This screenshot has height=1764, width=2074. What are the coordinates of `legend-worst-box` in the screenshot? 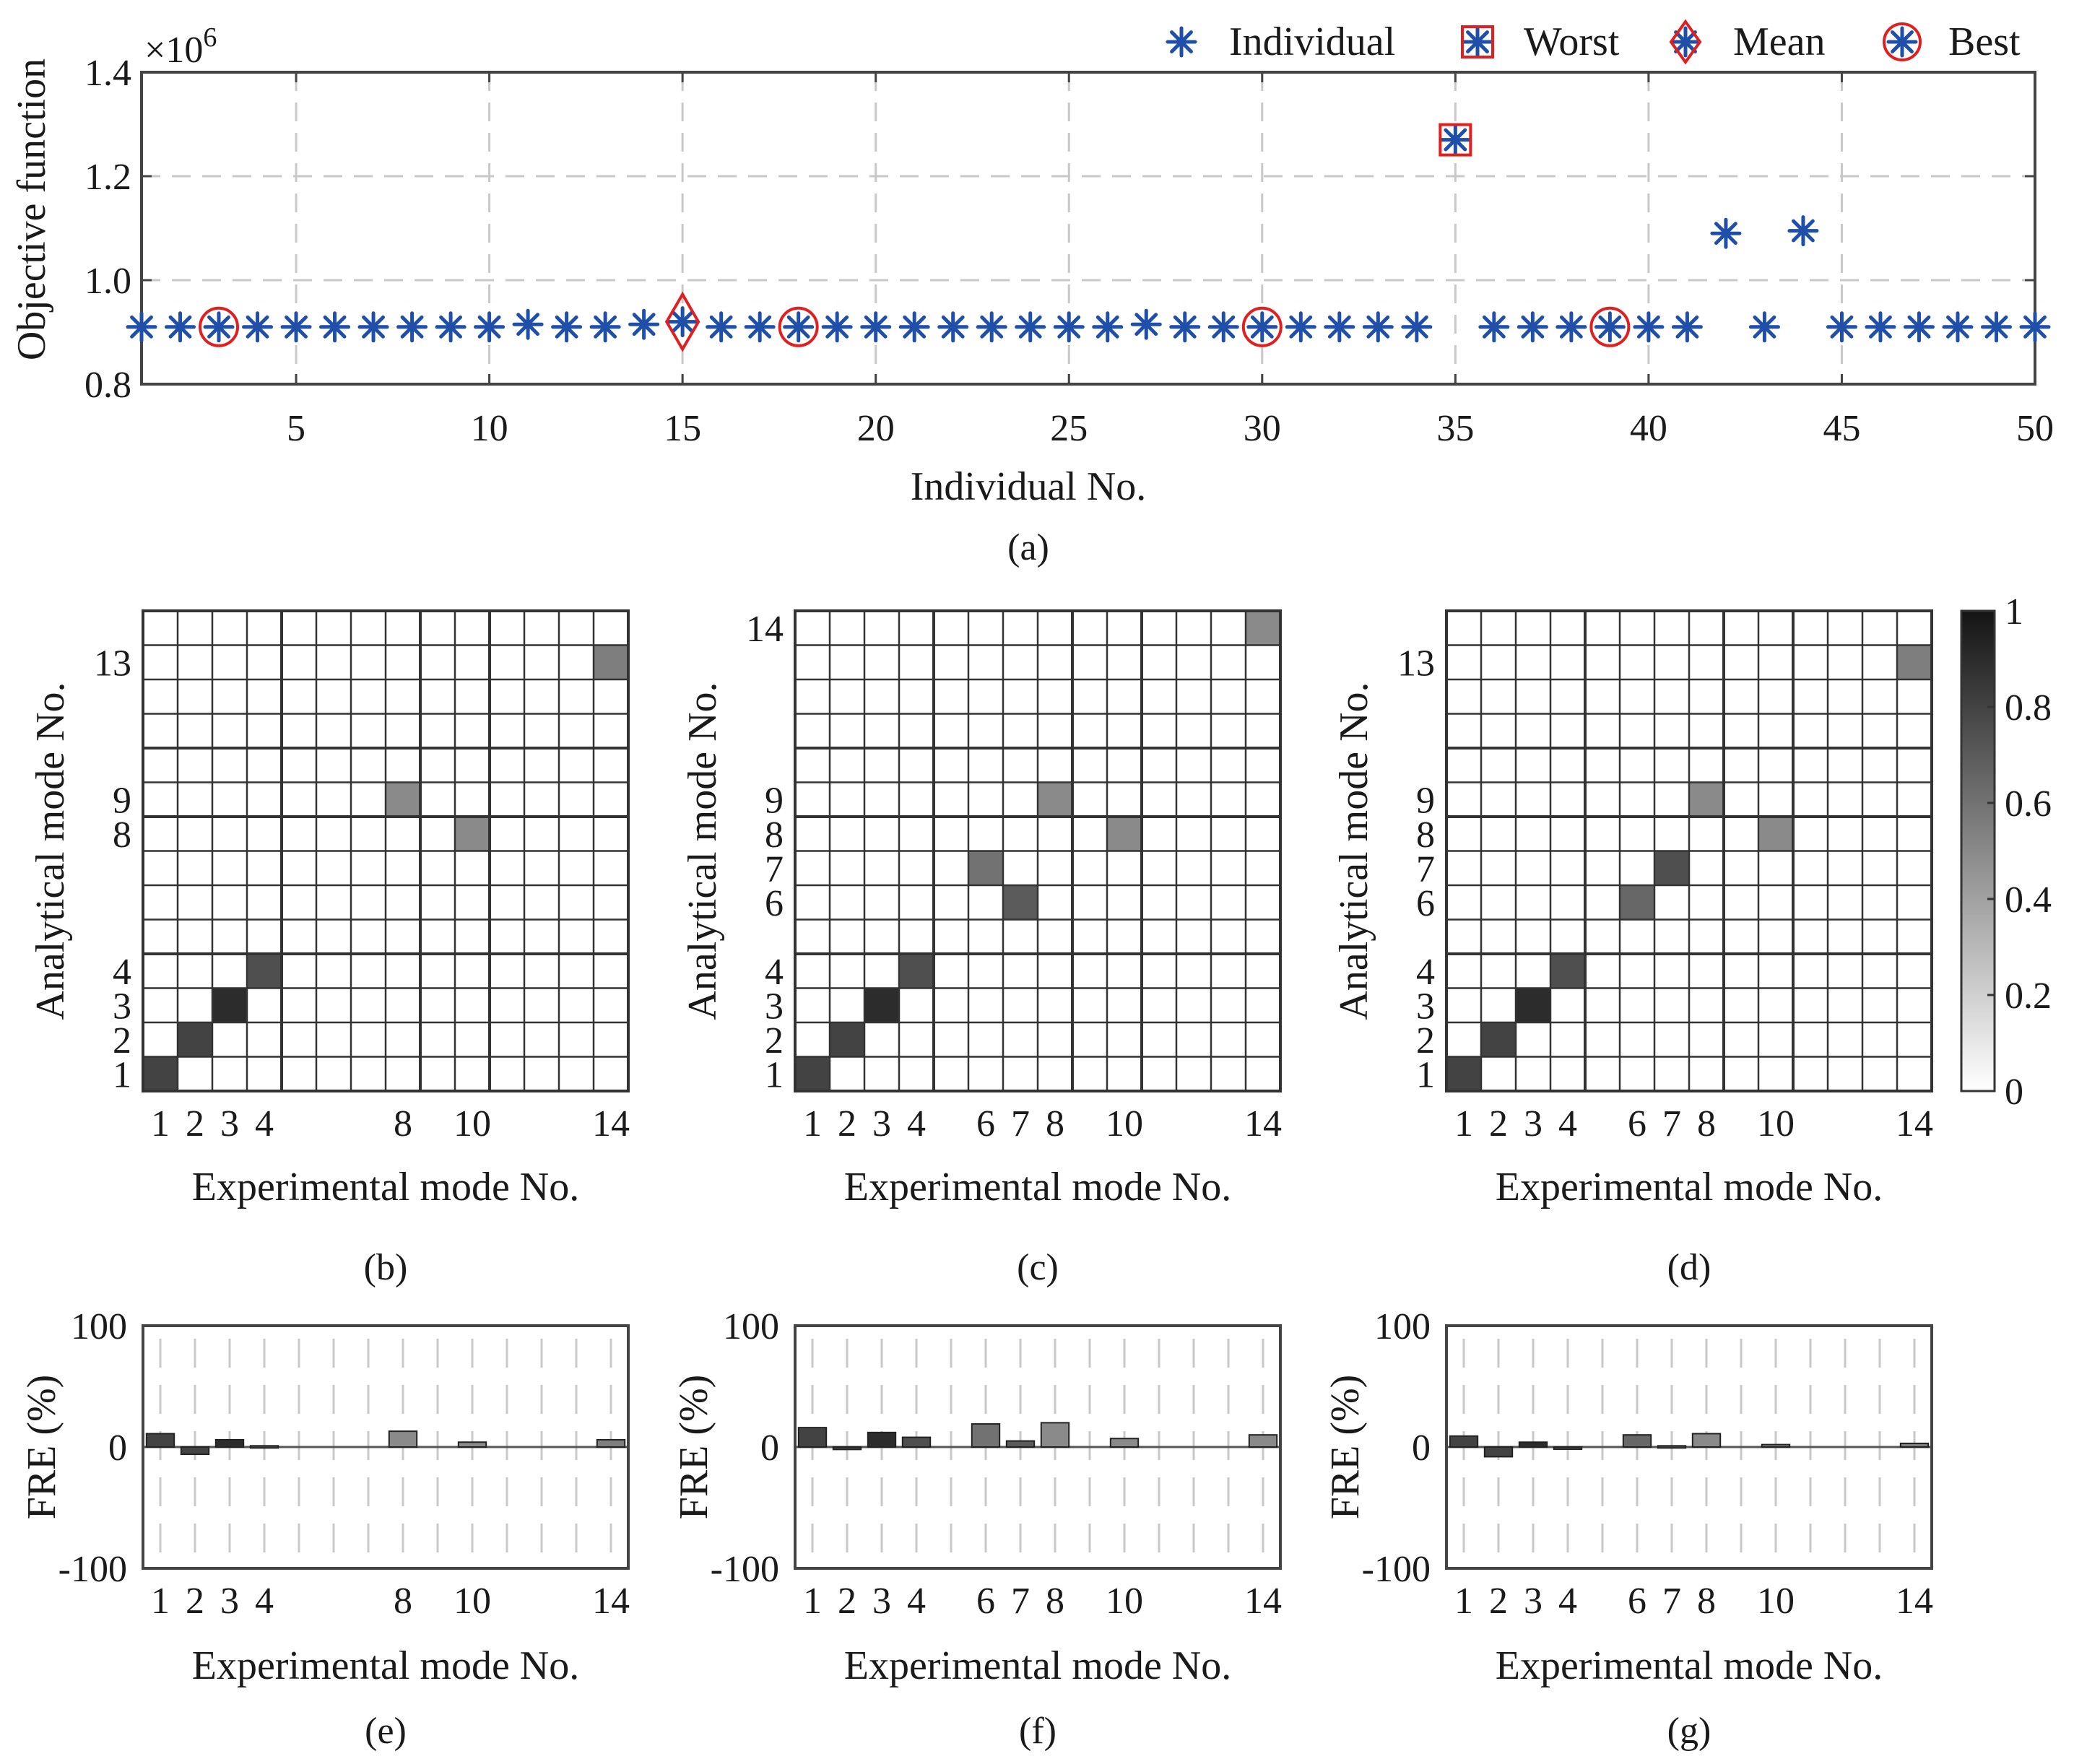 It's located at (1477, 41).